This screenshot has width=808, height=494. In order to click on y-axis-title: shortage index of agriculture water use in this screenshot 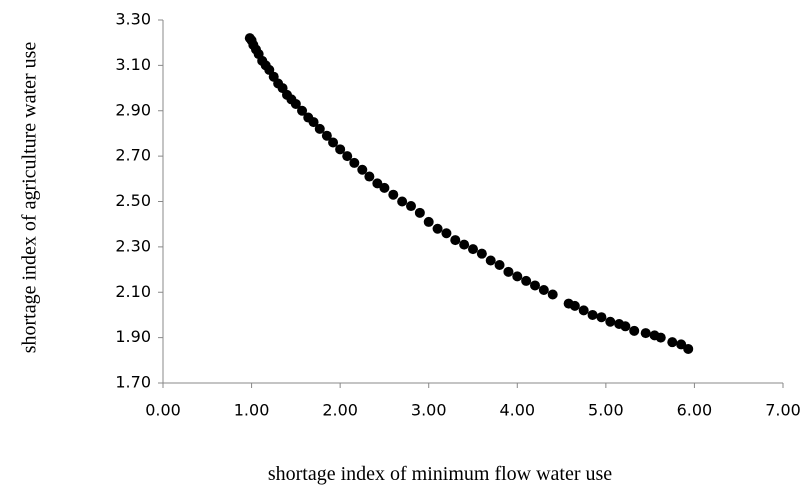, I will do `click(29, 197)`.